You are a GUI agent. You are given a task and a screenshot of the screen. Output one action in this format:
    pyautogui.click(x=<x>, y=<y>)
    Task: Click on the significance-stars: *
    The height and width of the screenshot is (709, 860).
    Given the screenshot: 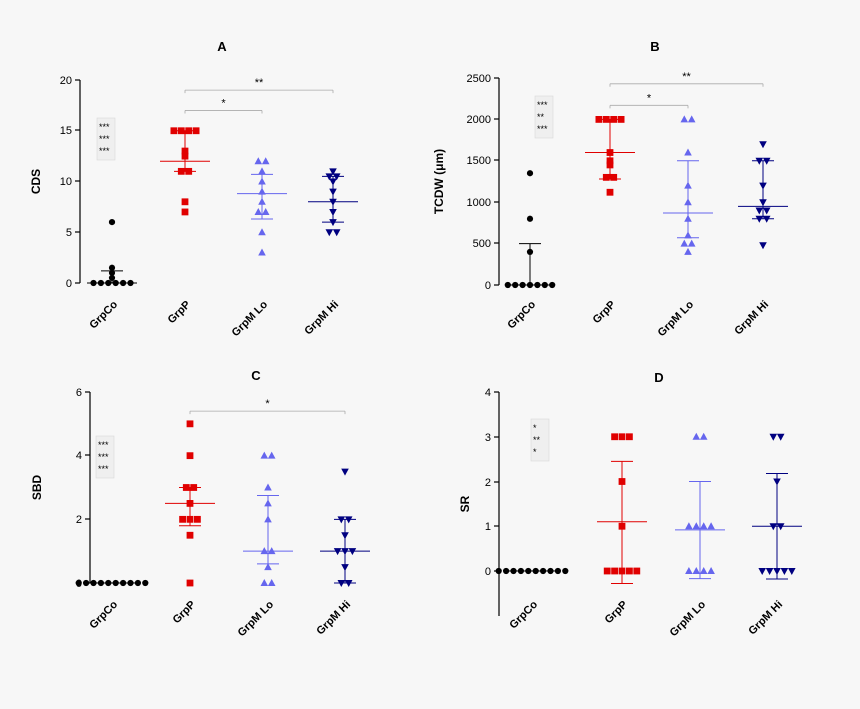 What is the action you would take?
    pyautogui.click(x=535, y=452)
    